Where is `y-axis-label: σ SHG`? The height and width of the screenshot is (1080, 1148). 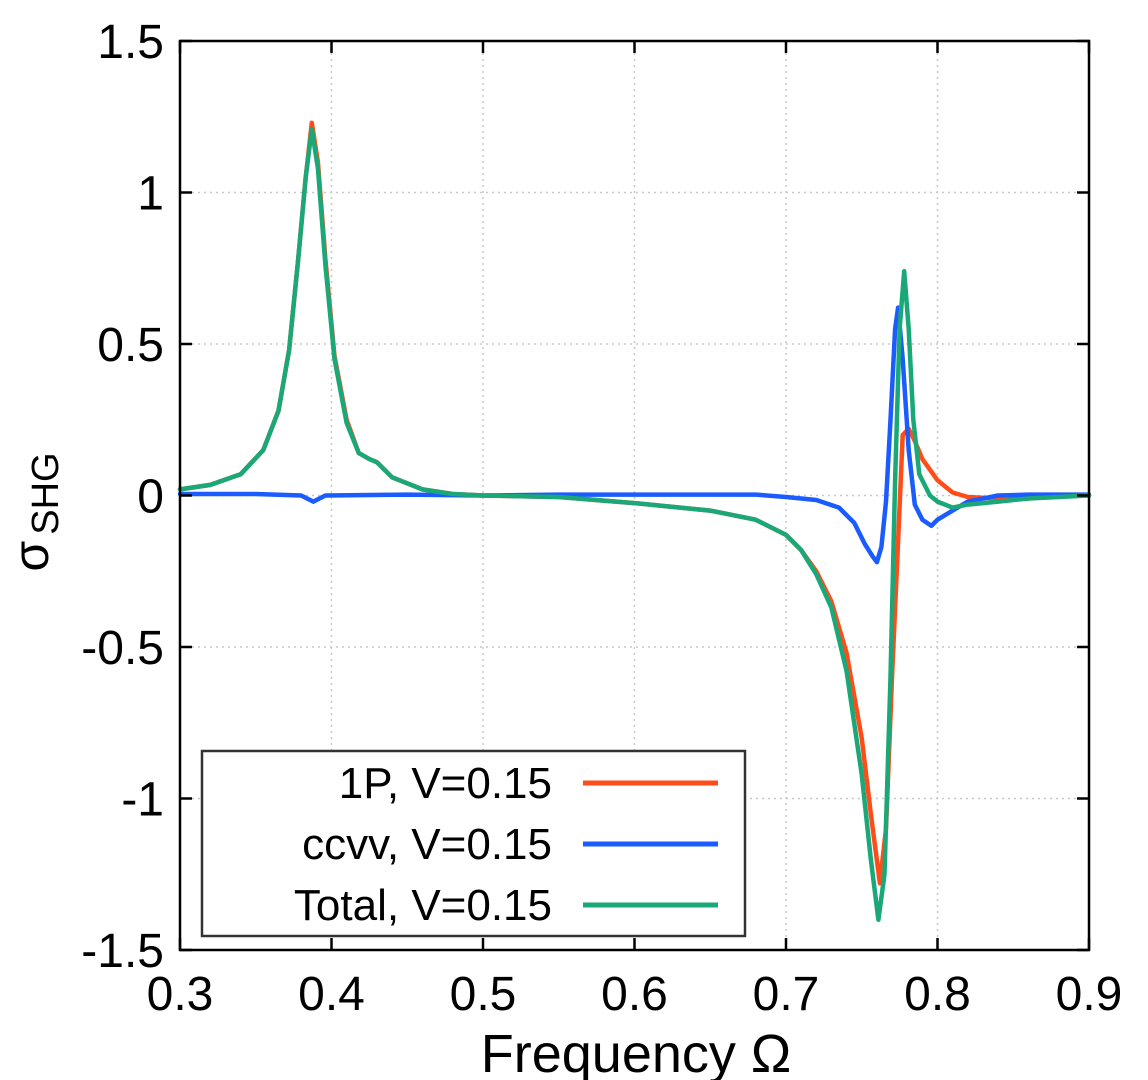
y-axis-label: σ SHG is located at coordinates (35, 511).